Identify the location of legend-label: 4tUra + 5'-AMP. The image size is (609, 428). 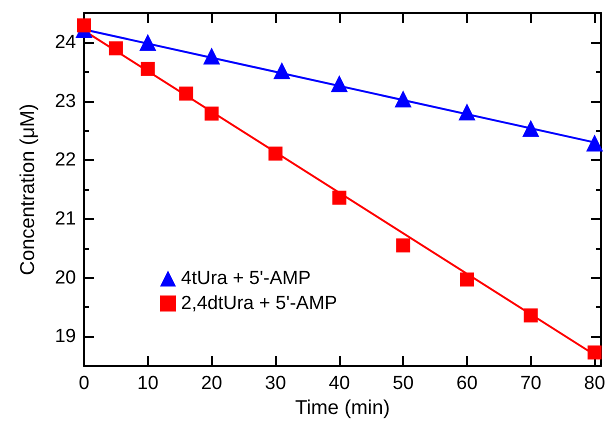
(246, 278).